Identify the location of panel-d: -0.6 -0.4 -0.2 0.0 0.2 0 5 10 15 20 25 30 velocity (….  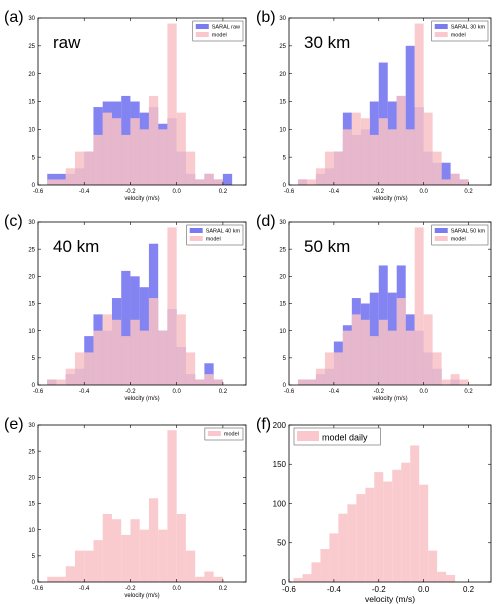
(374, 307).